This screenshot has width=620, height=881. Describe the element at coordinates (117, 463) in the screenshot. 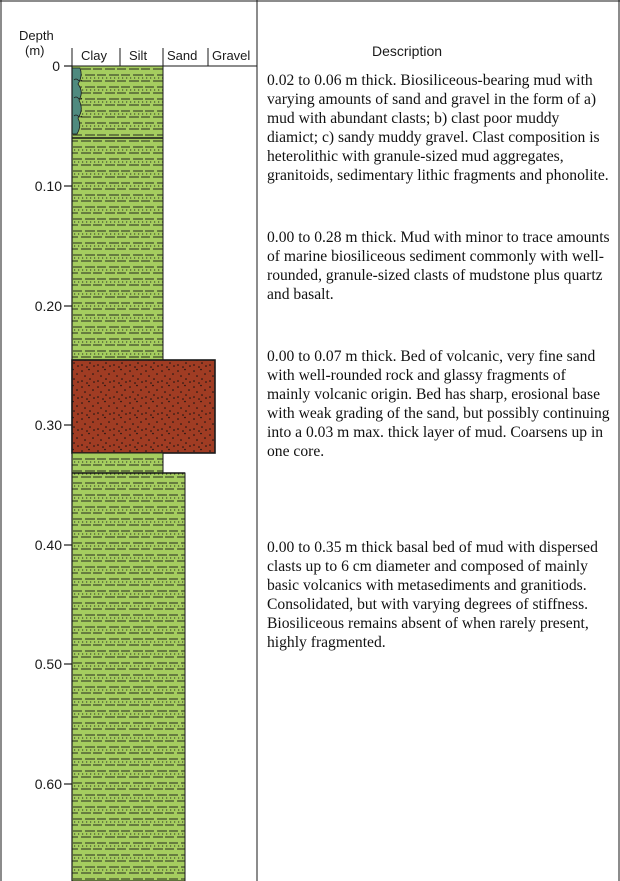

I see `unit-3-mud-layer` at that location.